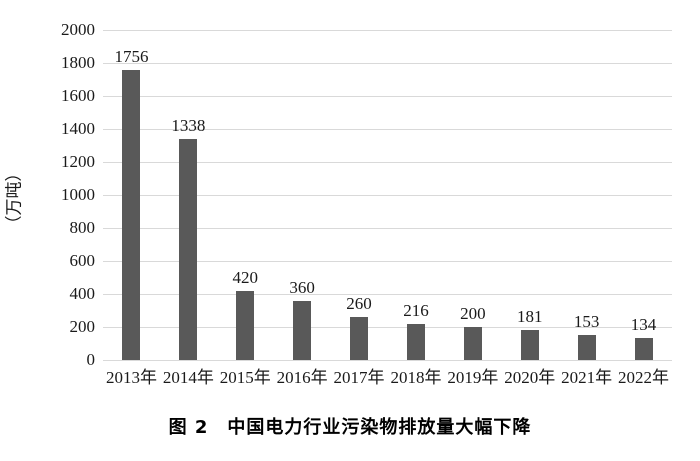 The image size is (700, 461). I want to click on y-tick-label: 400, so click(82, 293).